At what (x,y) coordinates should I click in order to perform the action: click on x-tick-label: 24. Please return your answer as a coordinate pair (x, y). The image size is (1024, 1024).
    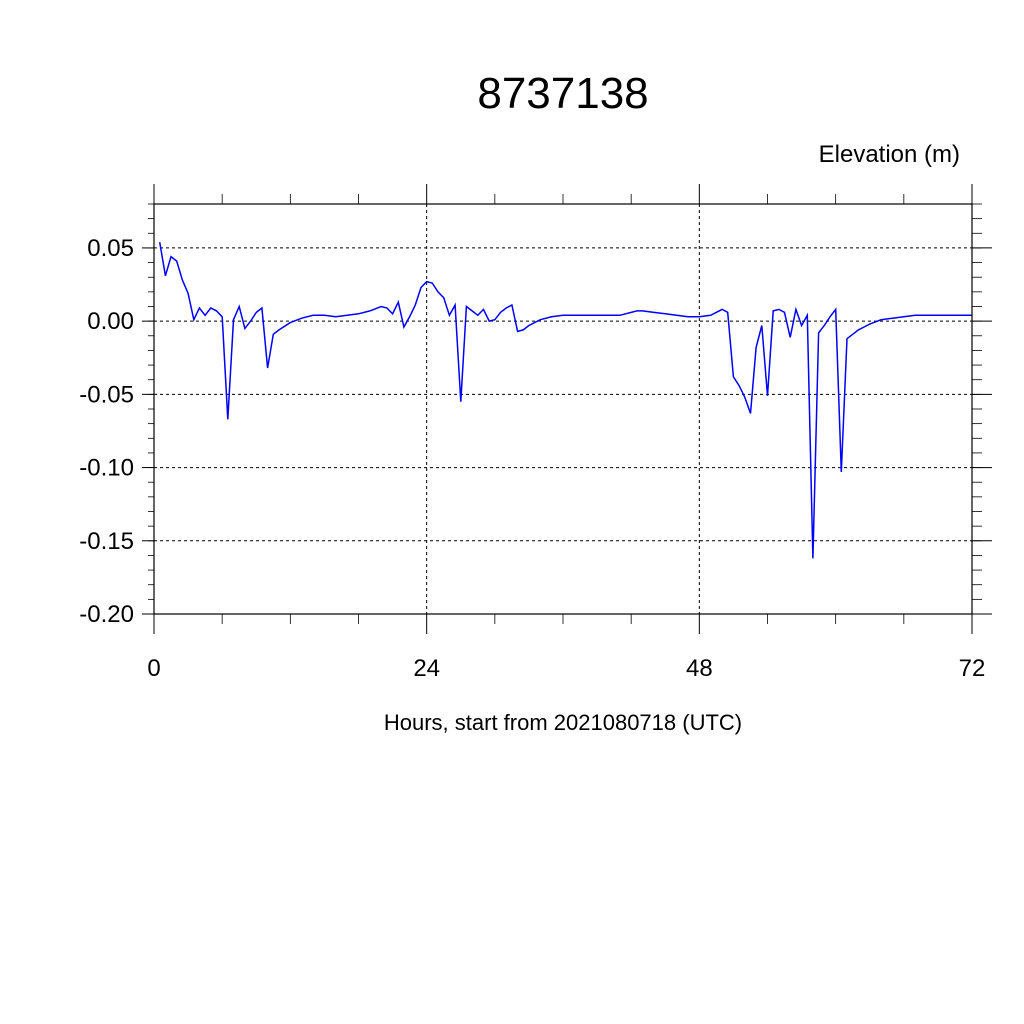
    Looking at the image, I should click on (426, 668).